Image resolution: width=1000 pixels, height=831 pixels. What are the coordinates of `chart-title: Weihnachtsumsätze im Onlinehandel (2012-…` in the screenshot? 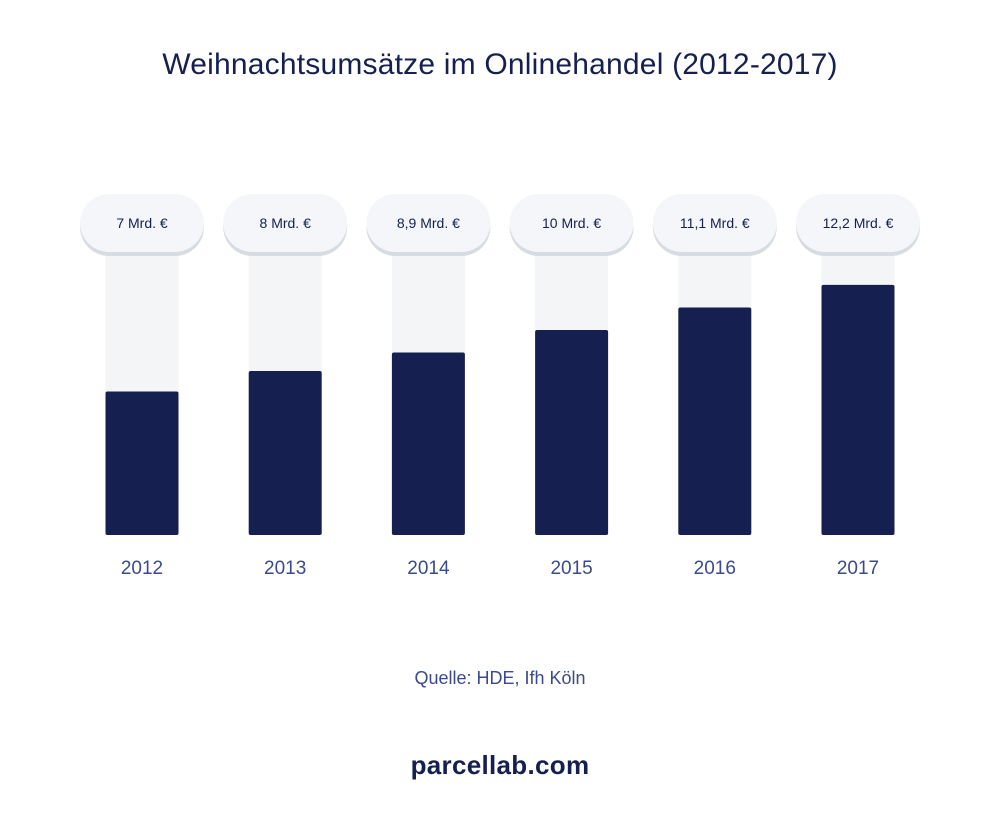 It's located at (500, 64).